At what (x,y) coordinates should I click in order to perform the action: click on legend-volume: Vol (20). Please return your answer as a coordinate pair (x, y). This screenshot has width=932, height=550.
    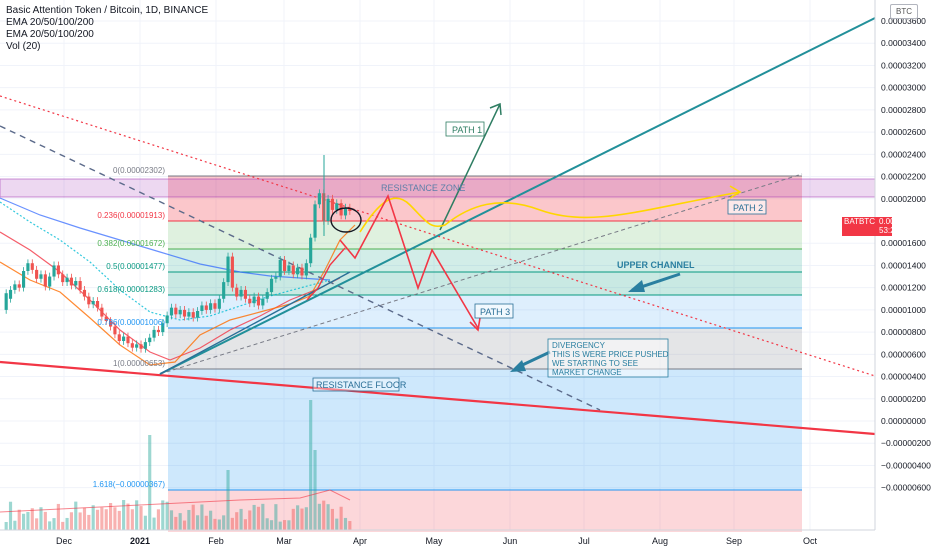
    Looking at the image, I should click on (23, 46).